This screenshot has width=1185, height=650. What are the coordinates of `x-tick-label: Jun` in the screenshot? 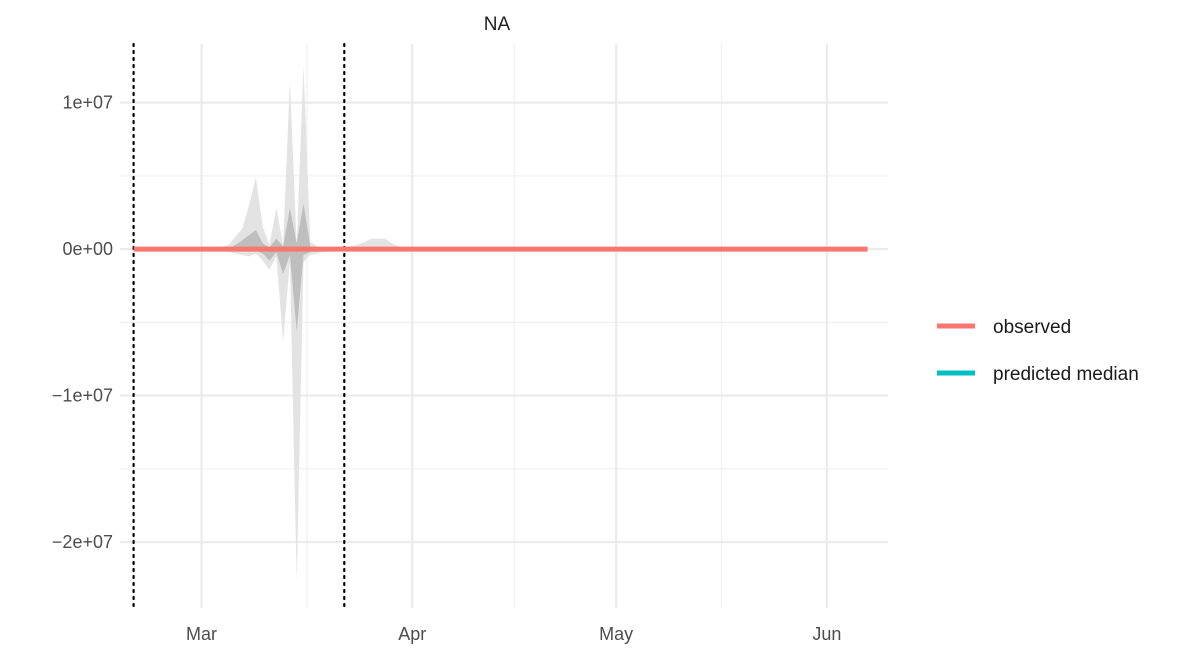 It's located at (826, 634).